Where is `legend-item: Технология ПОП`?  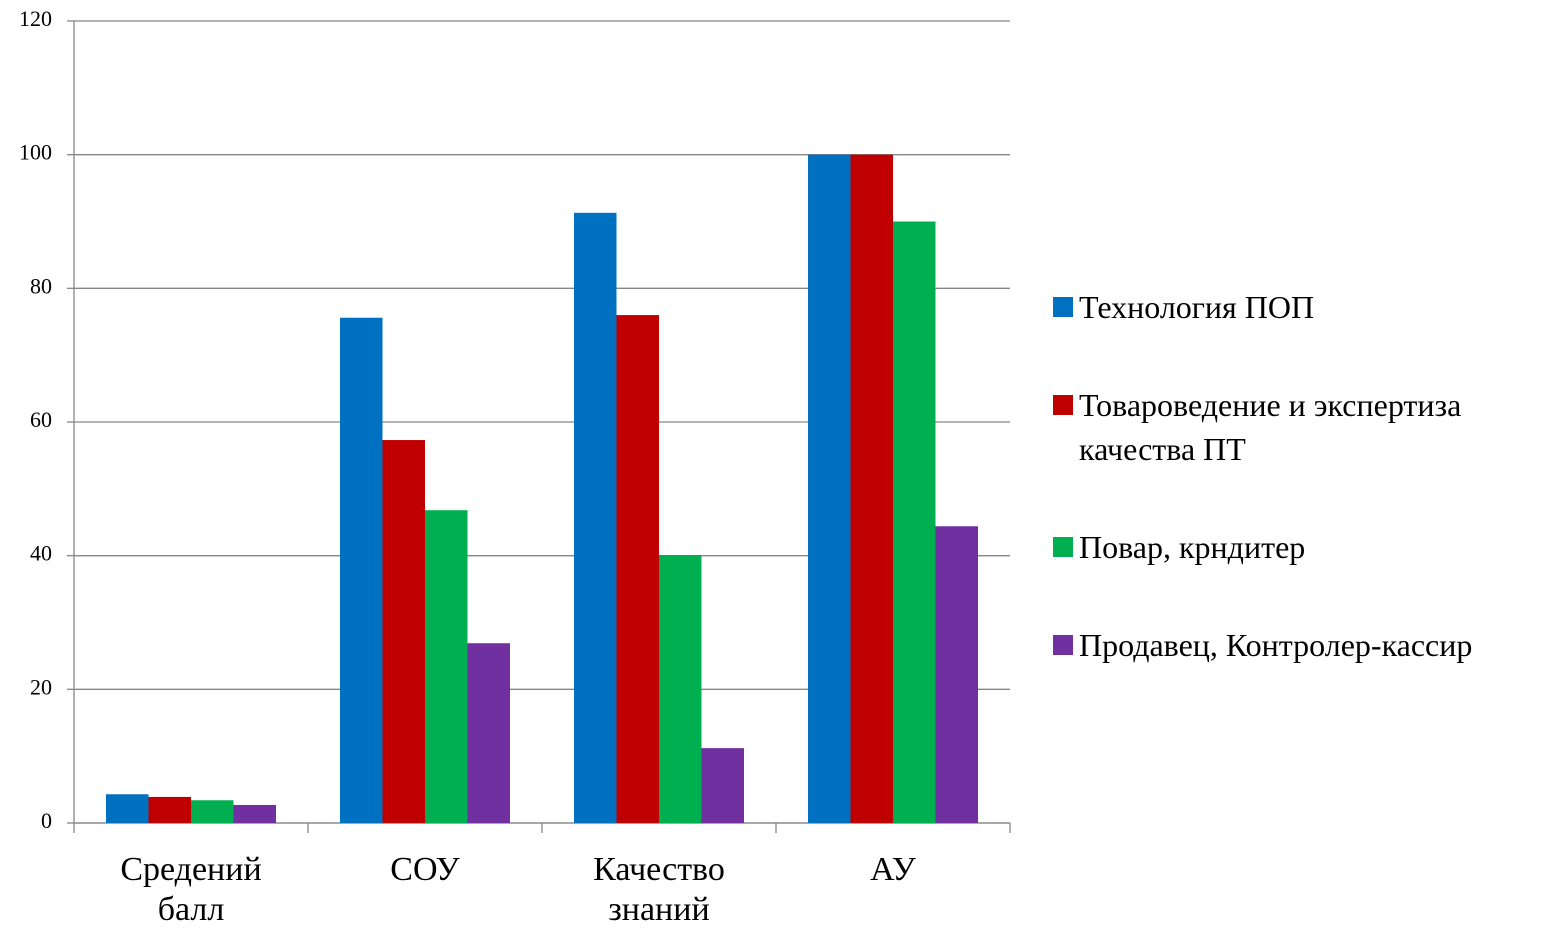 legend-item: Технология ПОП is located at coordinates (1298, 307).